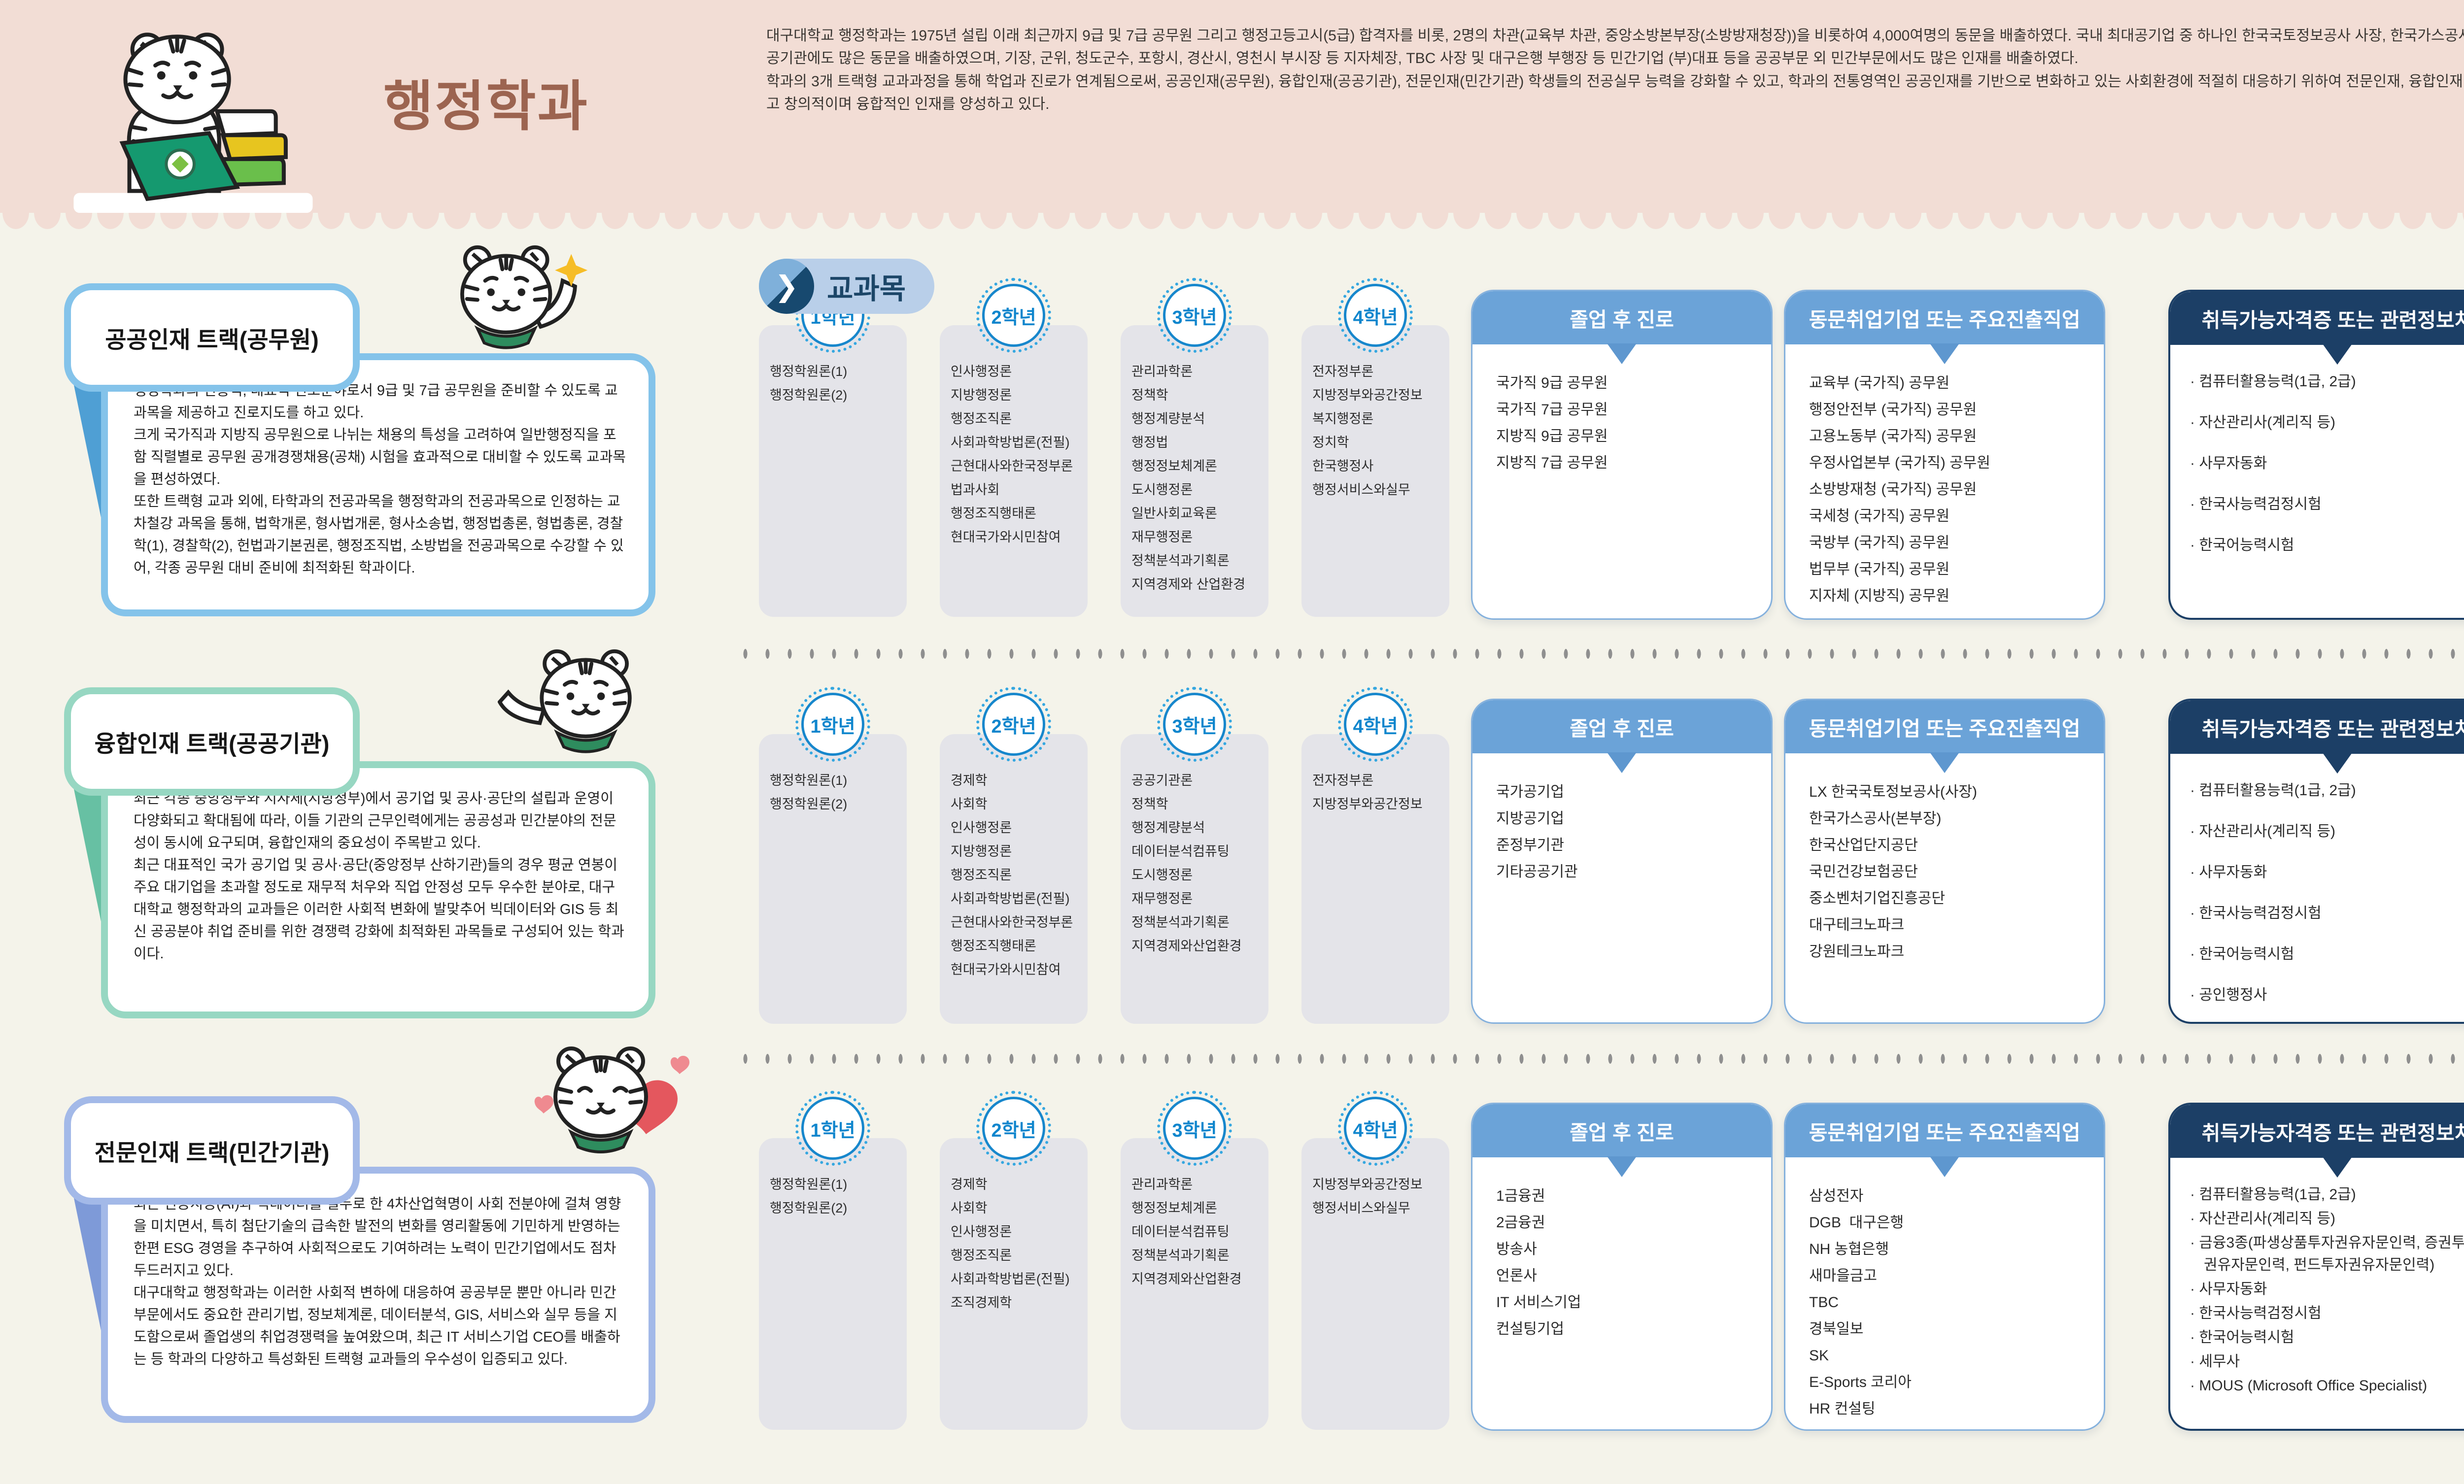  What do you see at coordinates (1367, 1196) in the screenshot?
I see `course-list: 지방정부와공간정보 행정서비스와실무` at bounding box center [1367, 1196].